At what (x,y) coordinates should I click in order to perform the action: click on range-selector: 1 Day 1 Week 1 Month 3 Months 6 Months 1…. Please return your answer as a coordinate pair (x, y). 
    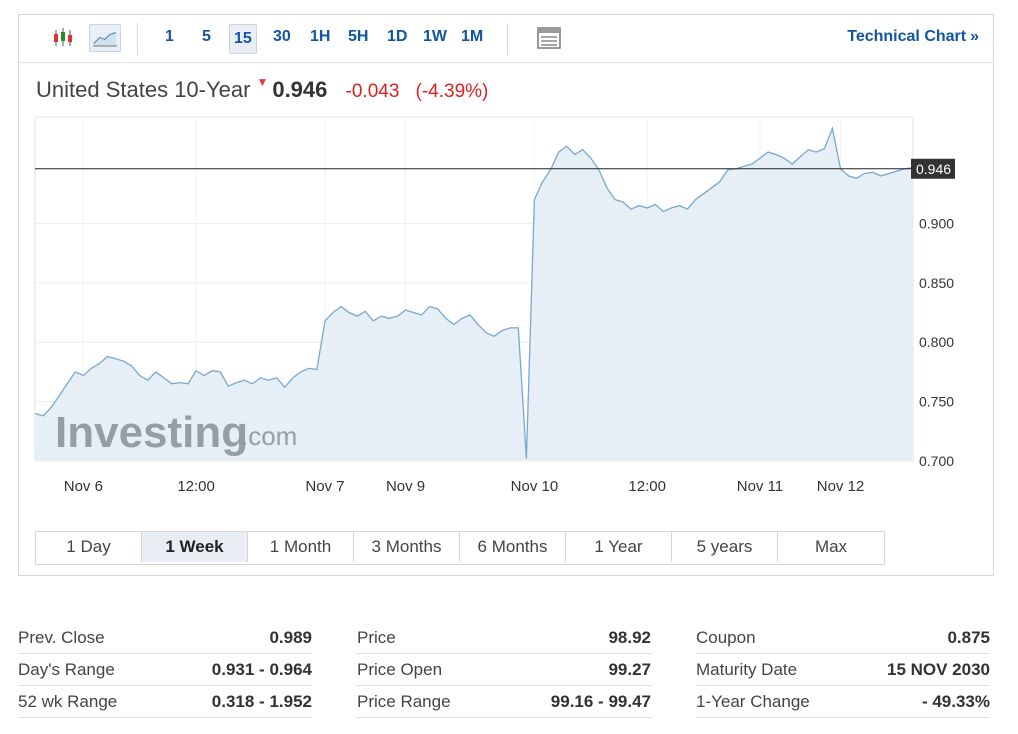
    Looking at the image, I should click on (460, 548).